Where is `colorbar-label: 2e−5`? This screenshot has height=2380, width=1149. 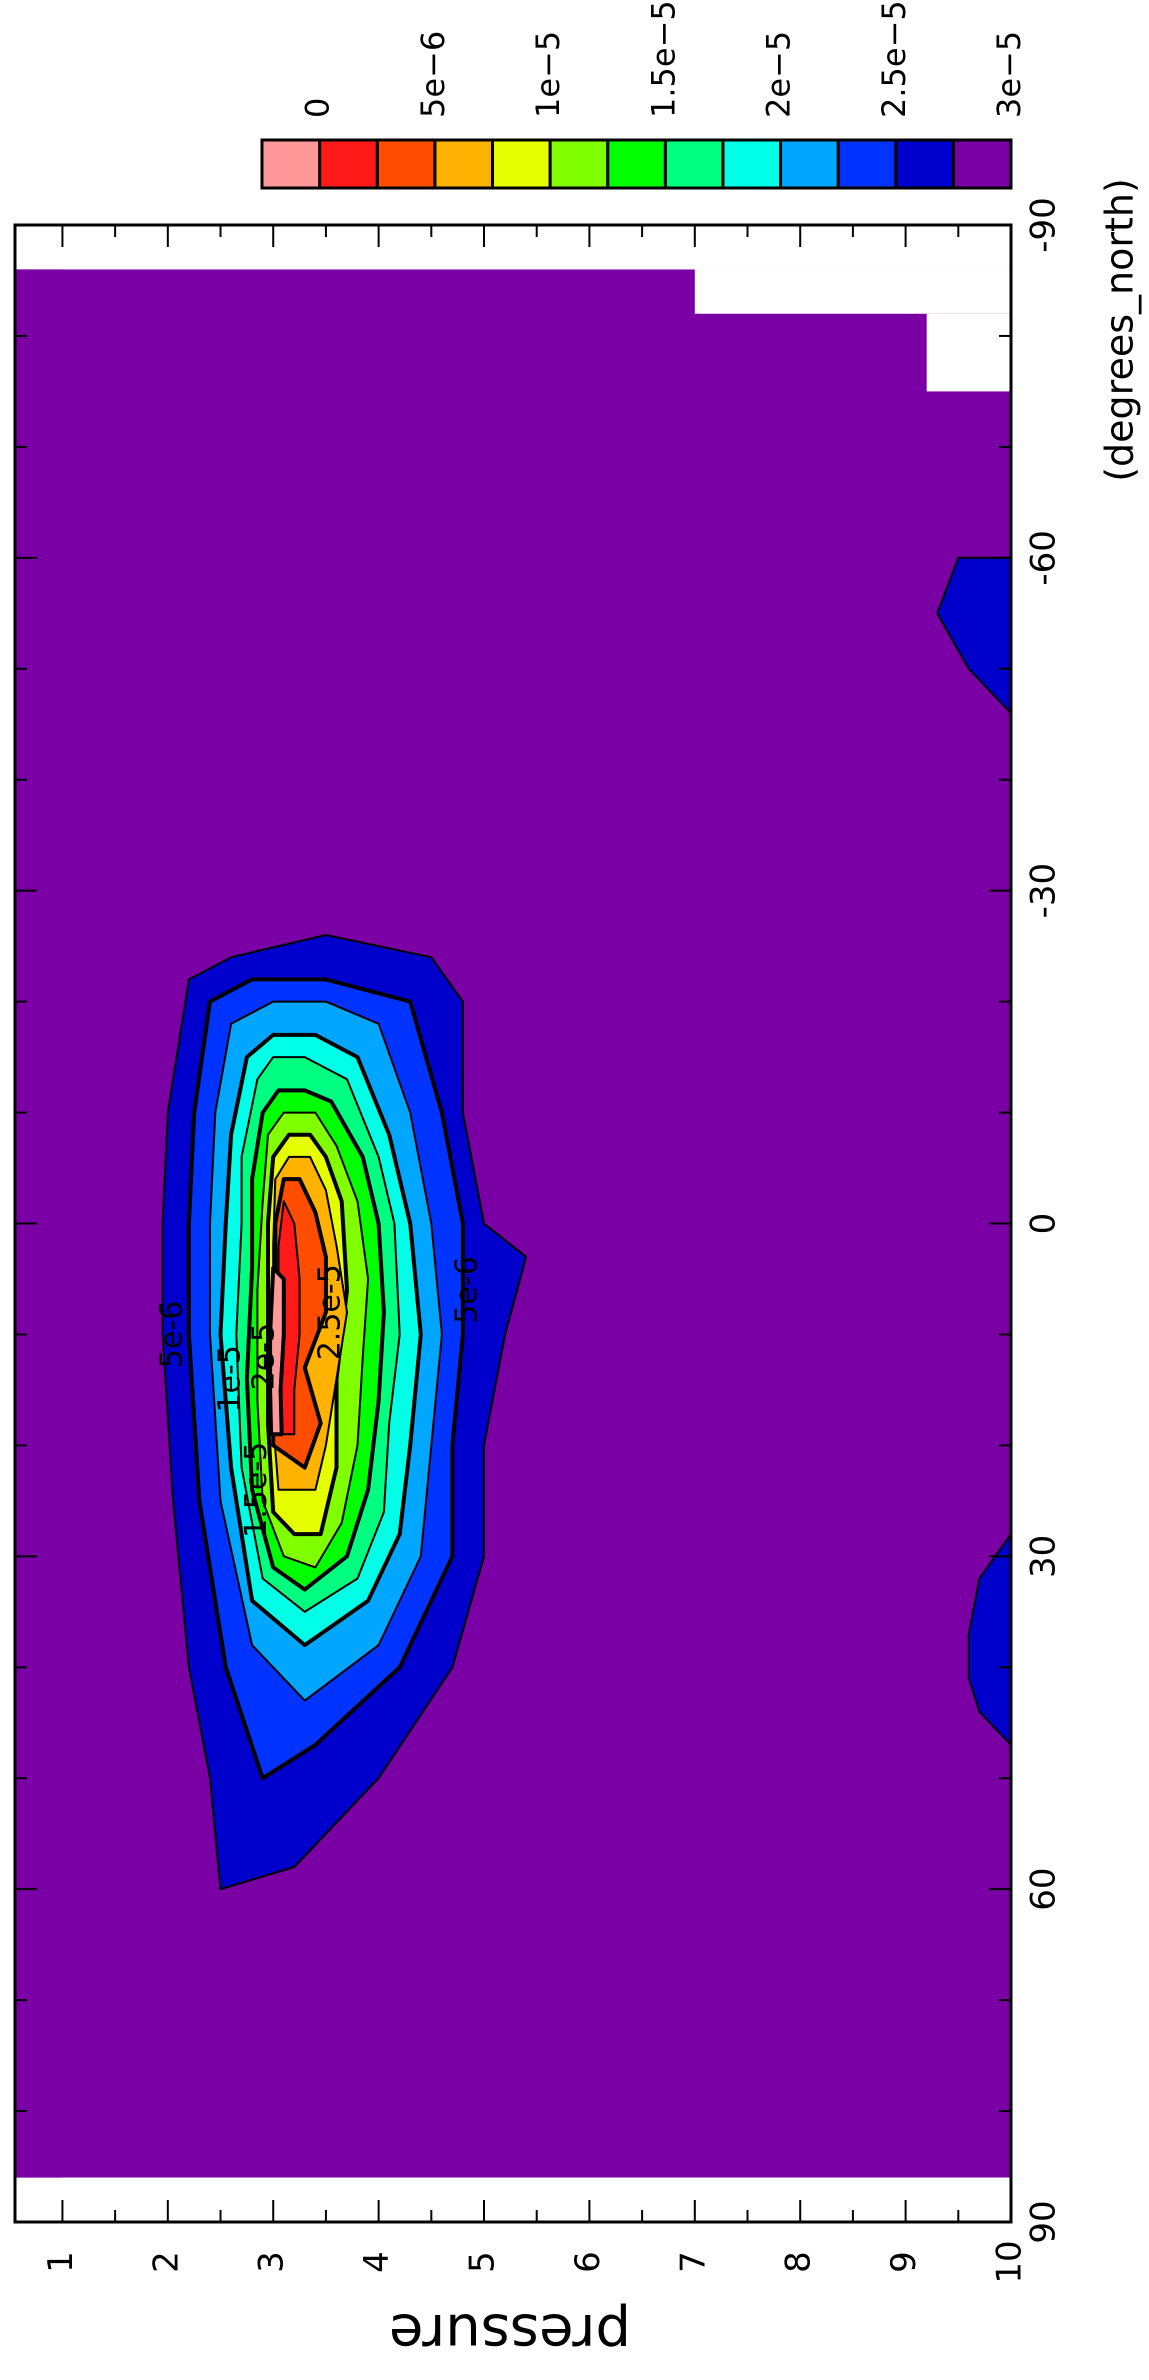 colorbar-label: 2e−5 is located at coordinates (779, 74).